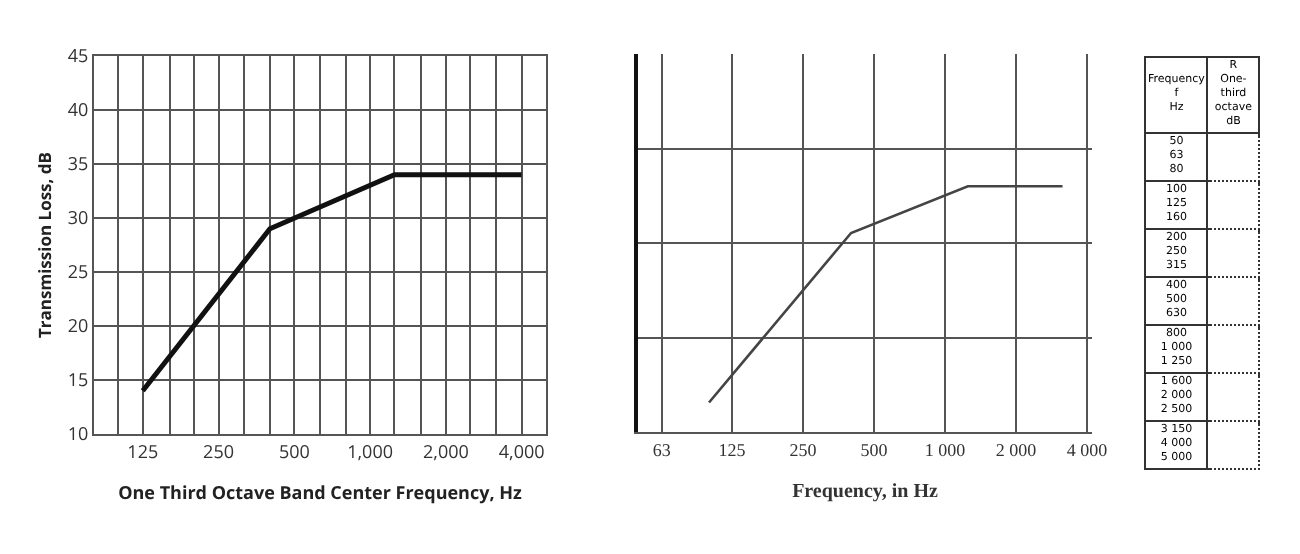  Describe the element at coordinates (78, 55) in the screenshot. I see `y-tick-label: 45` at that location.